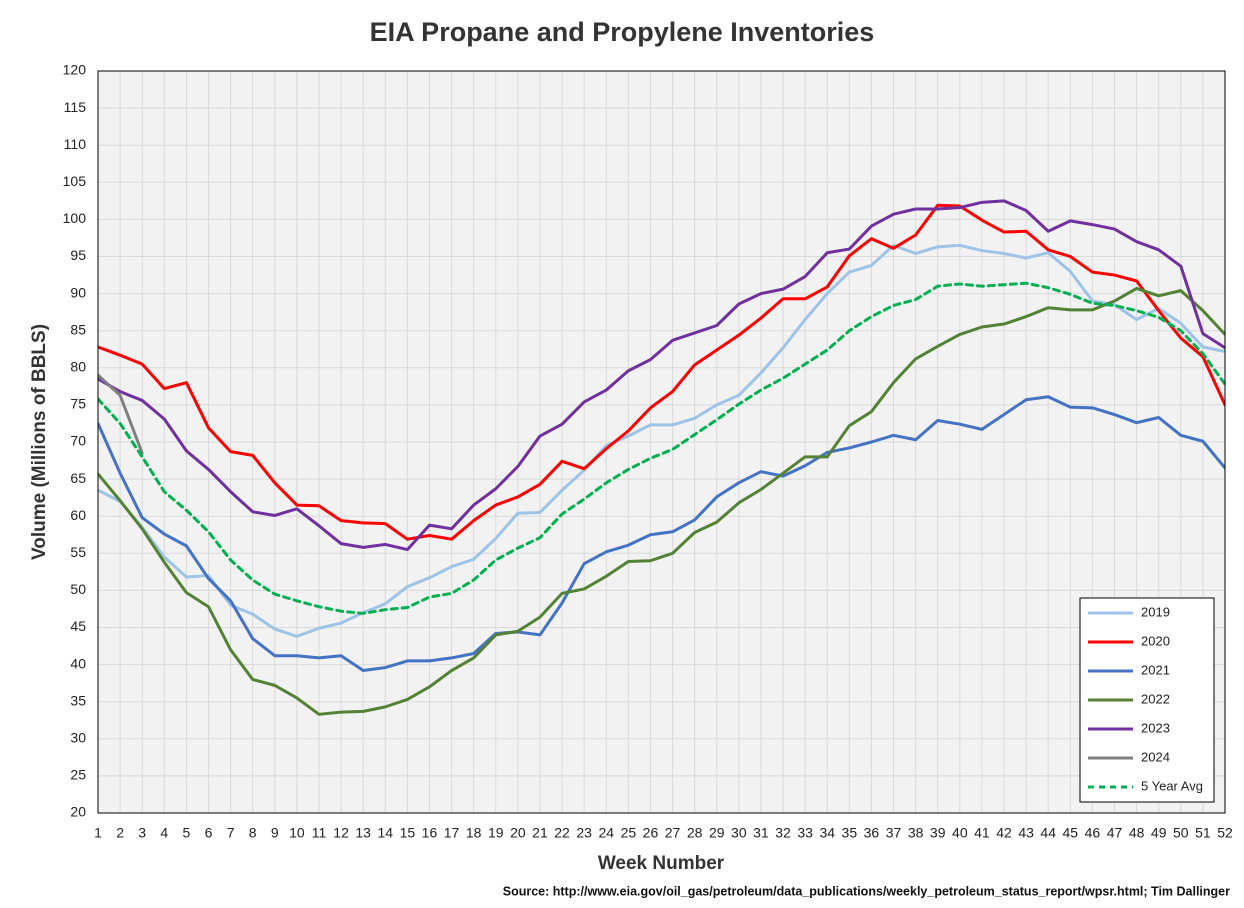 The image size is (1244, 908). What do you see at coordinates (78, 812) in the screenshot?
I see `y-tick-label: 20` at bounding box center [78, 812].